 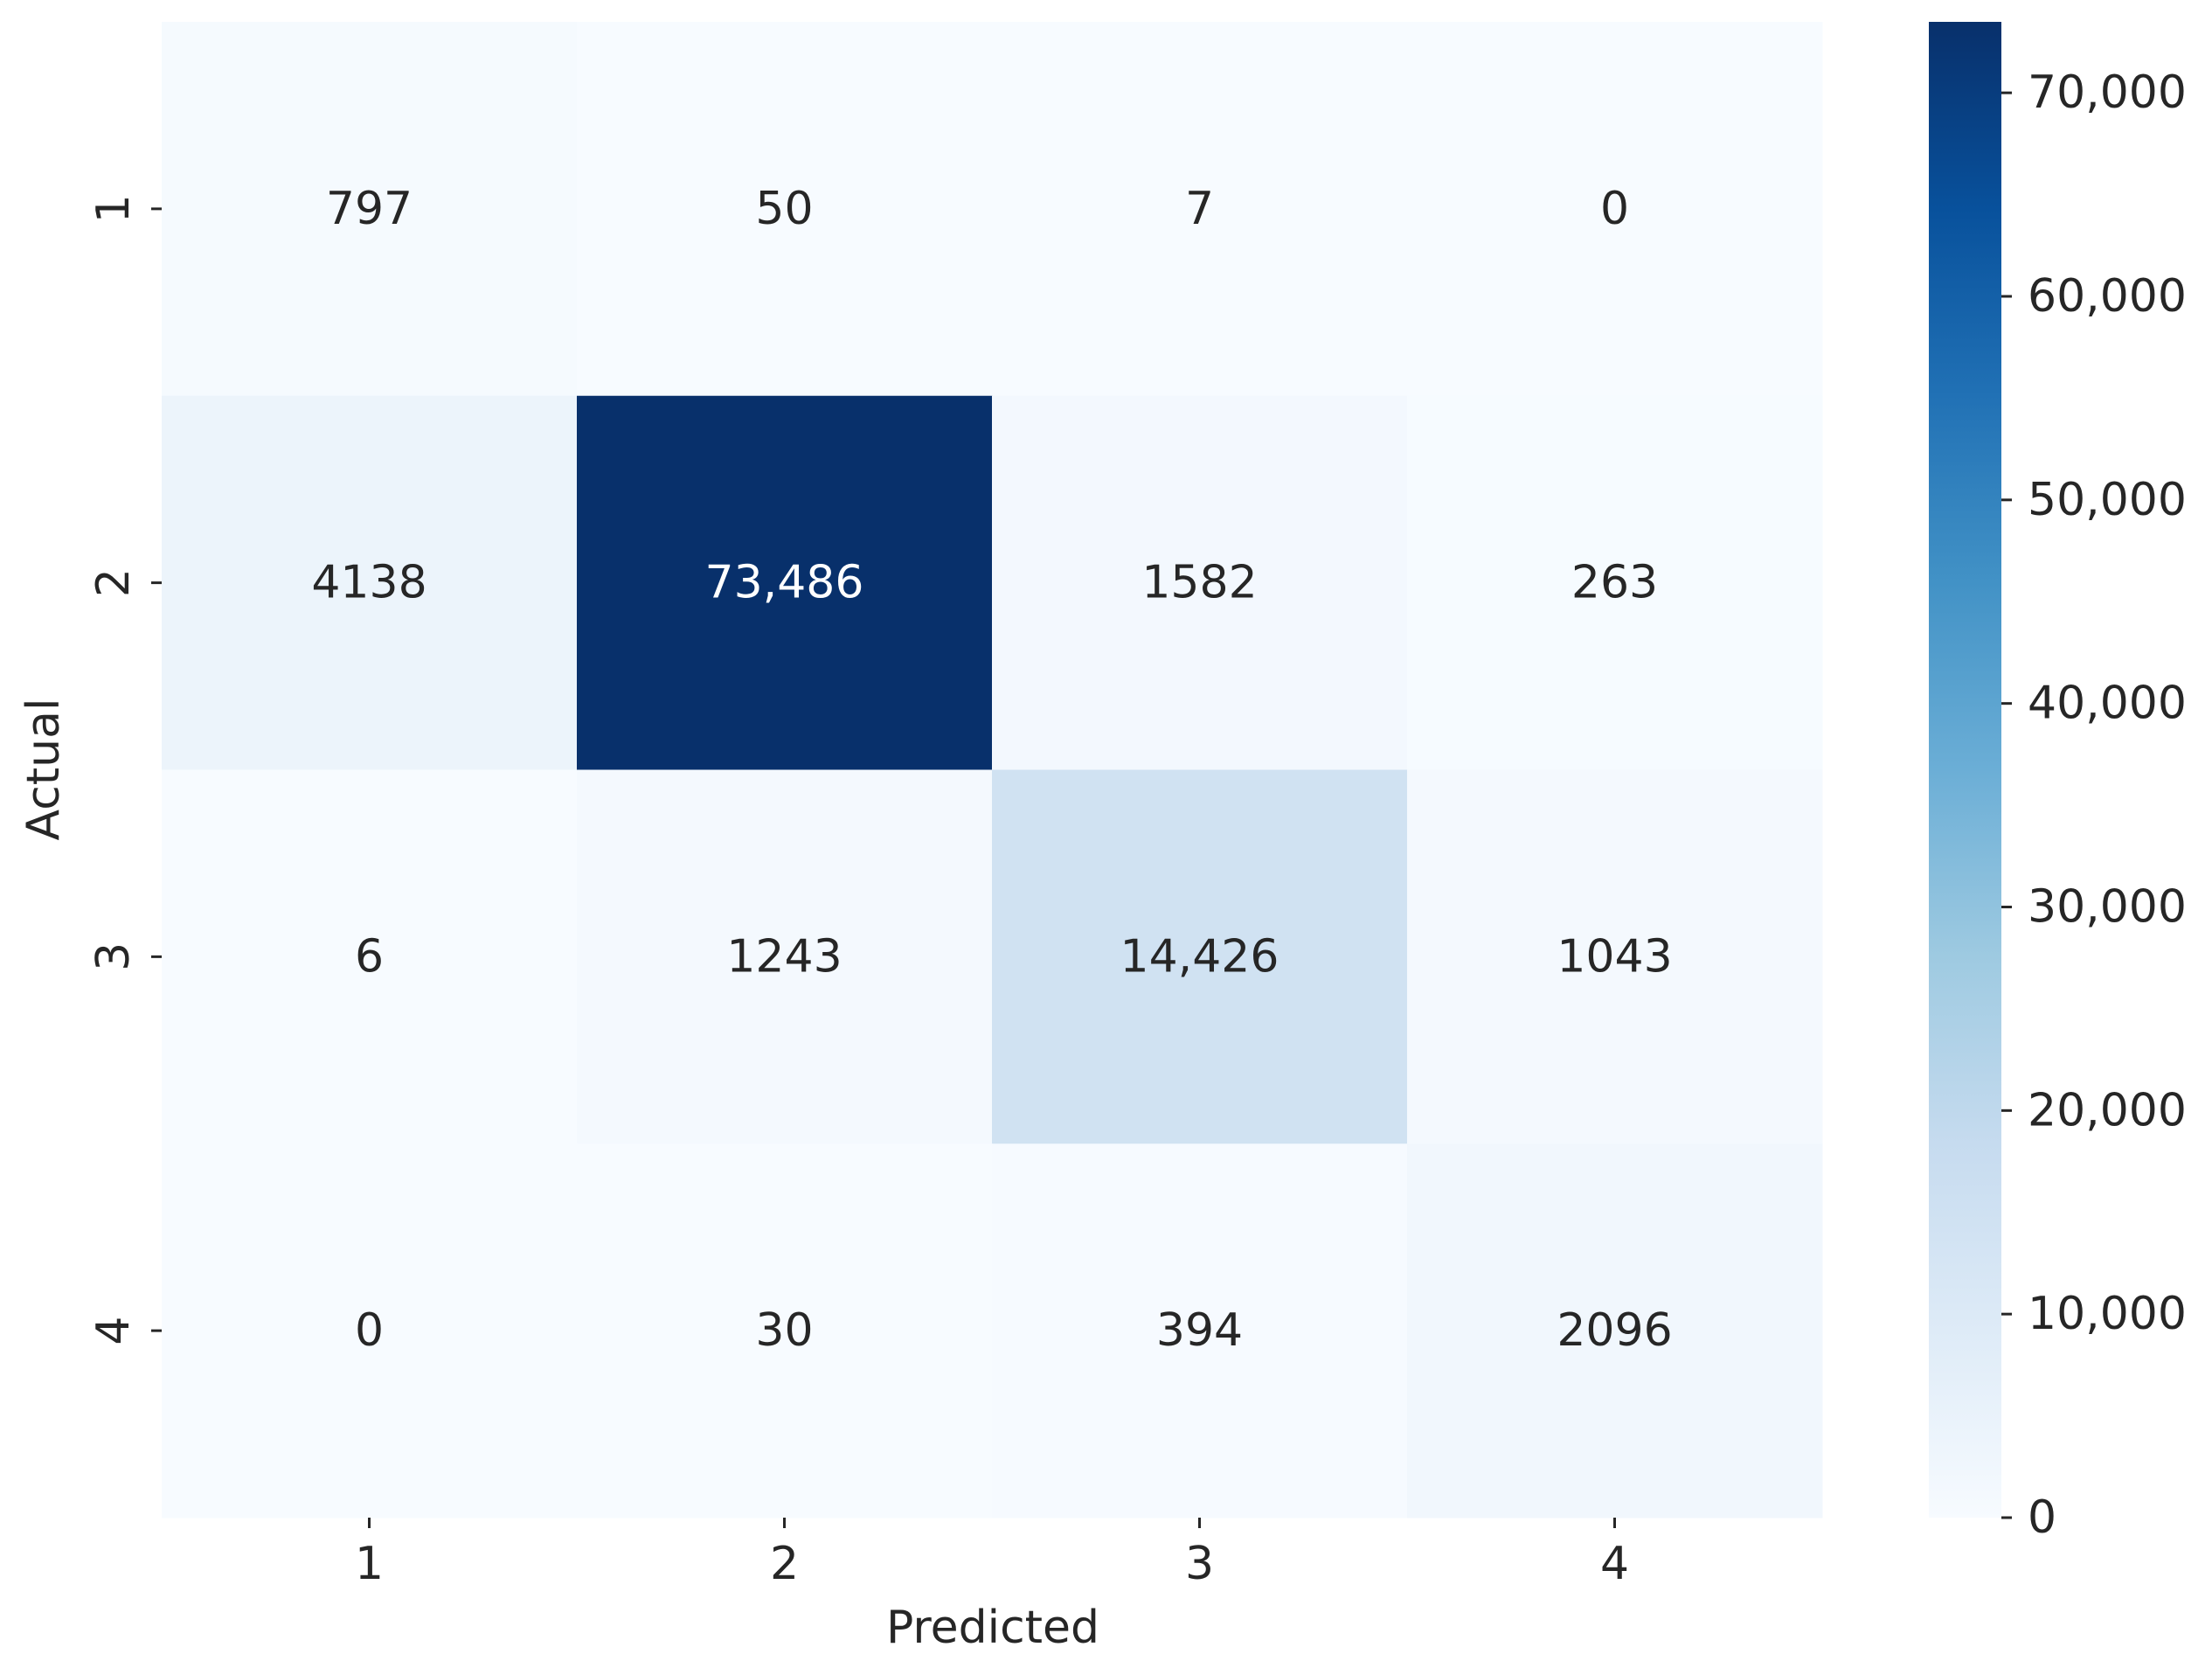 I want to click on x-axis-title: Predicted, so click(x=992, y=1628).